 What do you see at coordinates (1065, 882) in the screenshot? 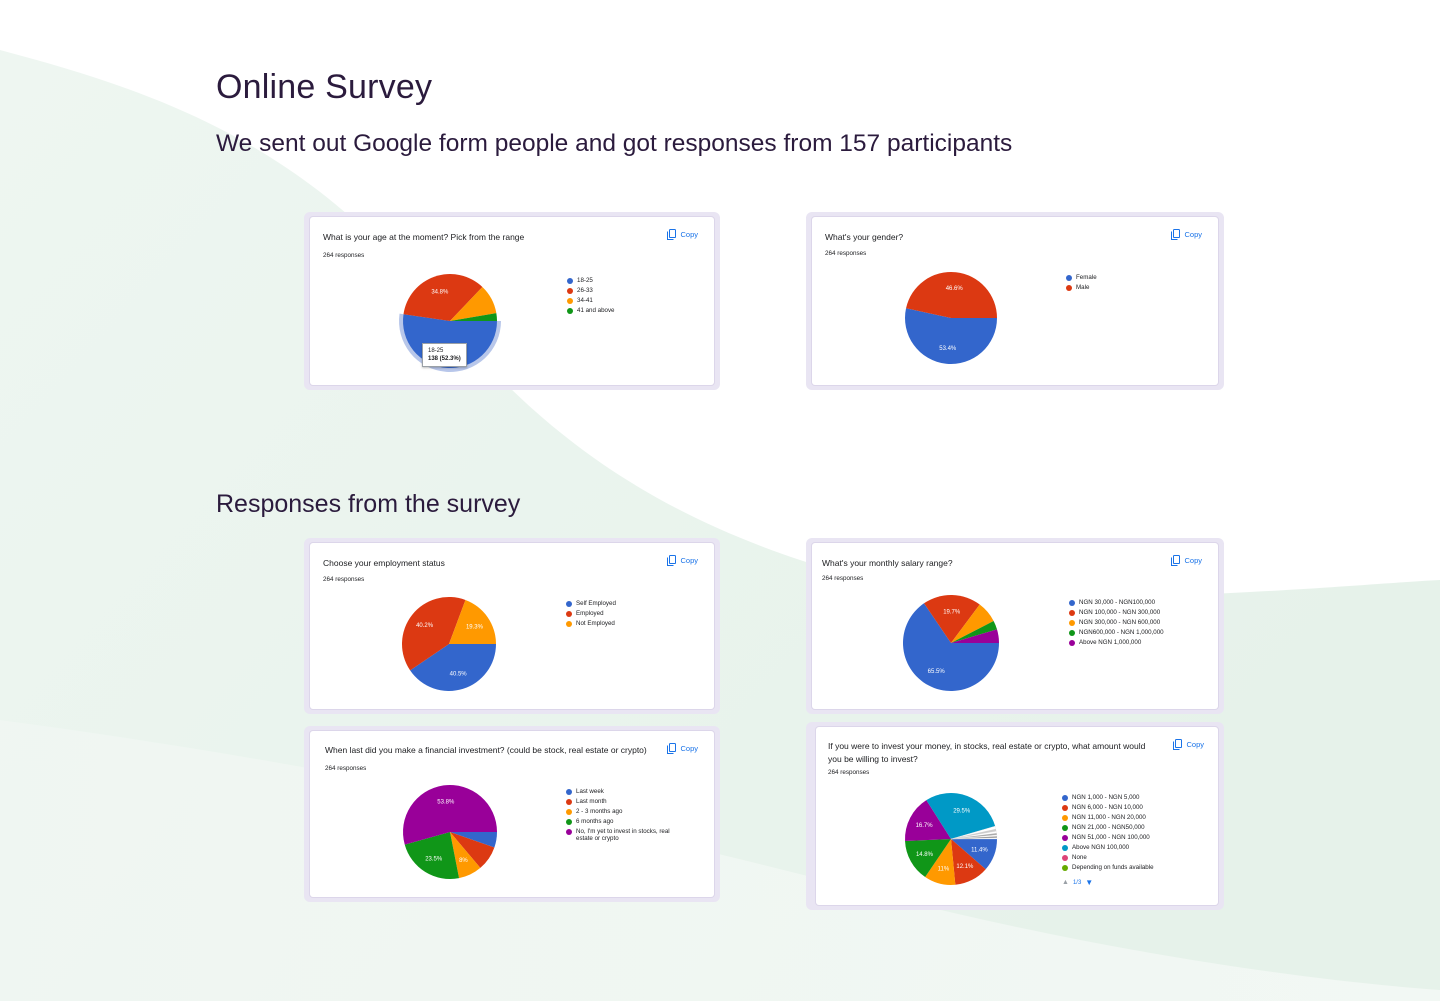
I see `pager-up-icon: ▲` at bounding box center [1065, 882].